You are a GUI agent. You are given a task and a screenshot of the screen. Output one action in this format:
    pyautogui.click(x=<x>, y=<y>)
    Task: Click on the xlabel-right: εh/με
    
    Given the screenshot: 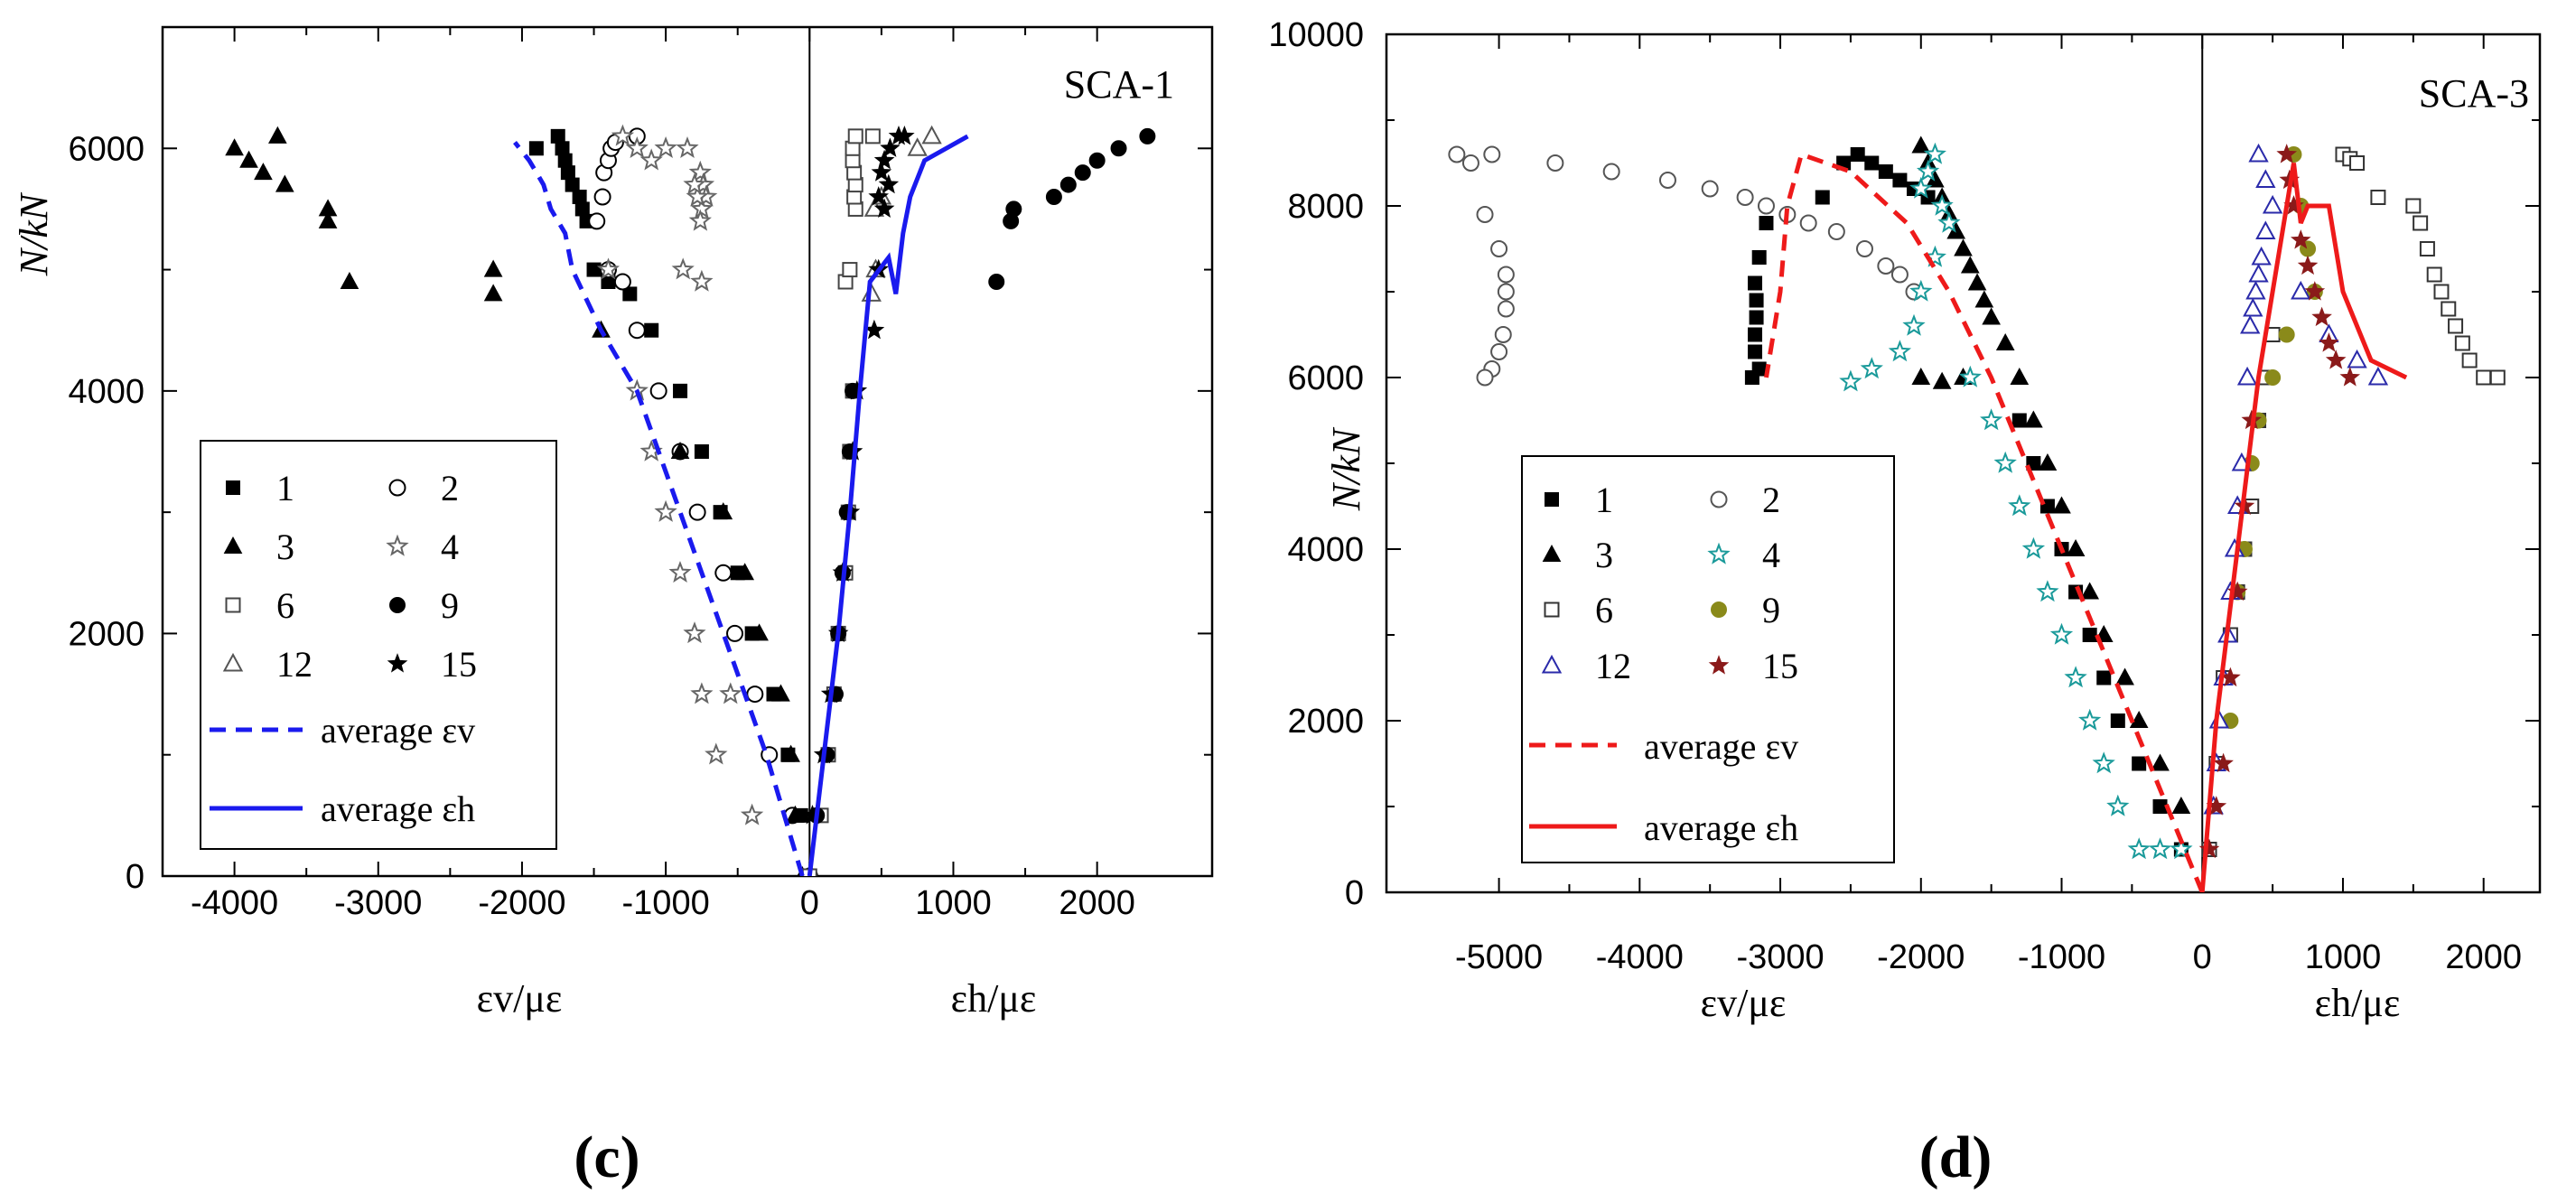 What is the action you would take?
    pyautogui.click(x=994, y=999)
    